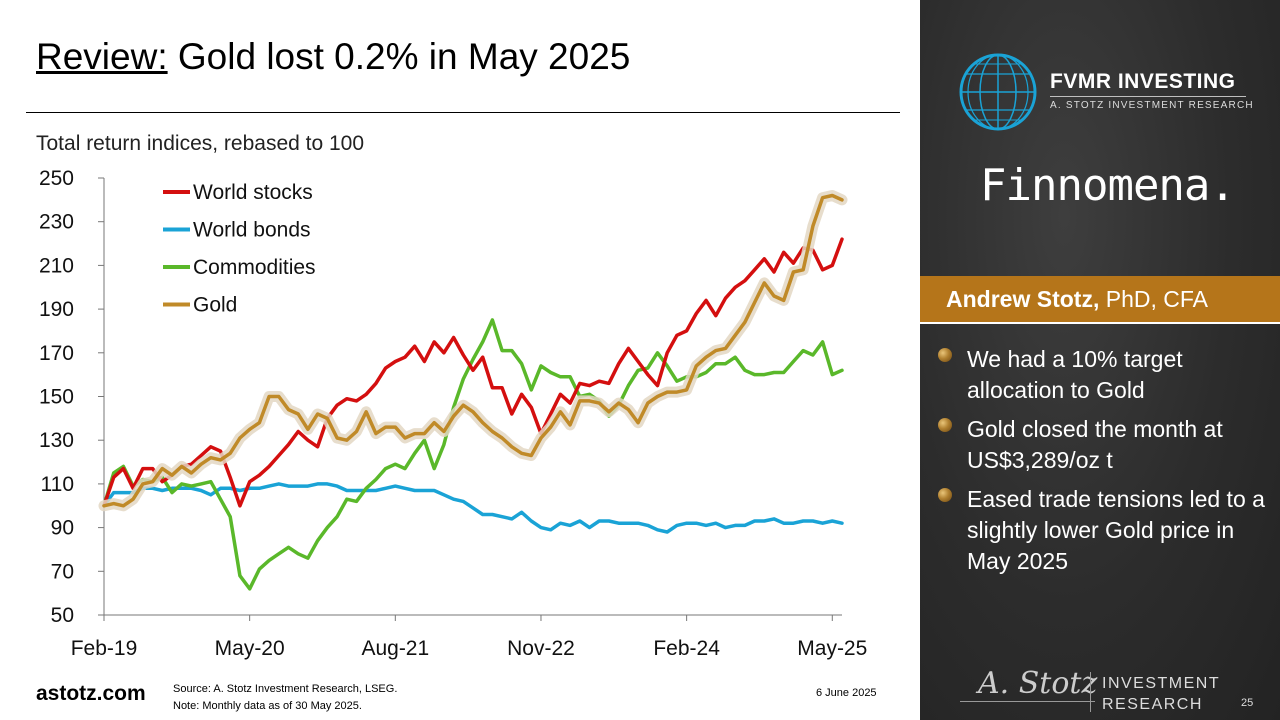 The width and height of the screenshot is (1280, 720). I want to click on x-tick-label: Feb-19, so click(104, 648).